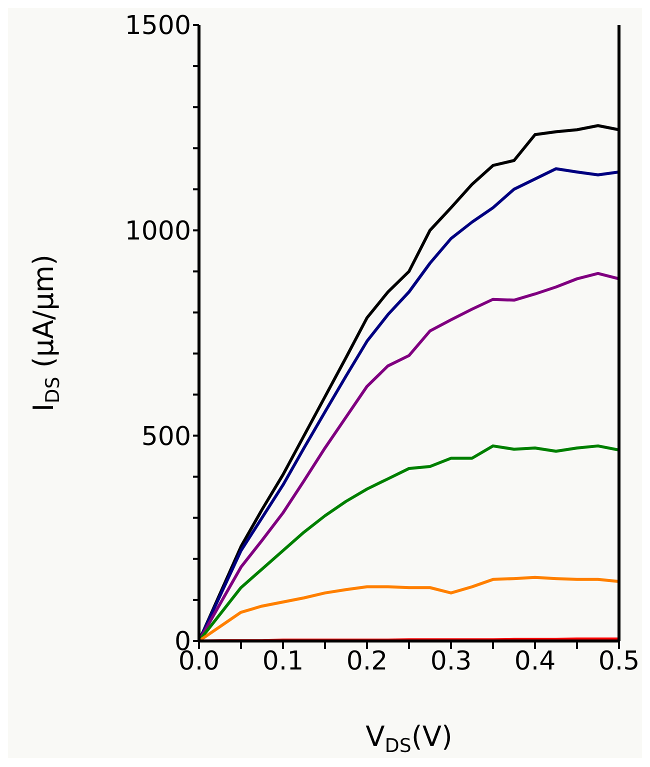 Image resolution: width=650 pixels, height=767 pixels. Describe the element at coordinates (409, 738) in the screenshot. I see `x-axis-title: V$_{DS}$(V)` at that location.